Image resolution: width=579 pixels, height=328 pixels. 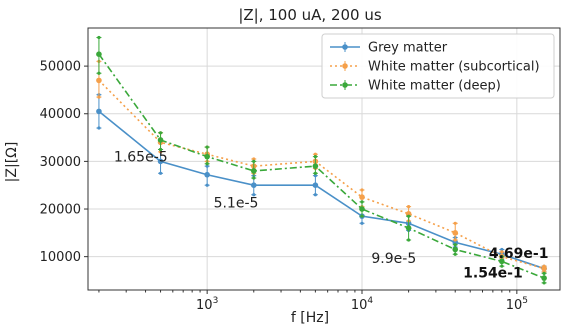 What do you see at coordinates (434, 86) in the screenshot?
I see `legend-label: White matter (deep)` at bounding box center [434, 86].